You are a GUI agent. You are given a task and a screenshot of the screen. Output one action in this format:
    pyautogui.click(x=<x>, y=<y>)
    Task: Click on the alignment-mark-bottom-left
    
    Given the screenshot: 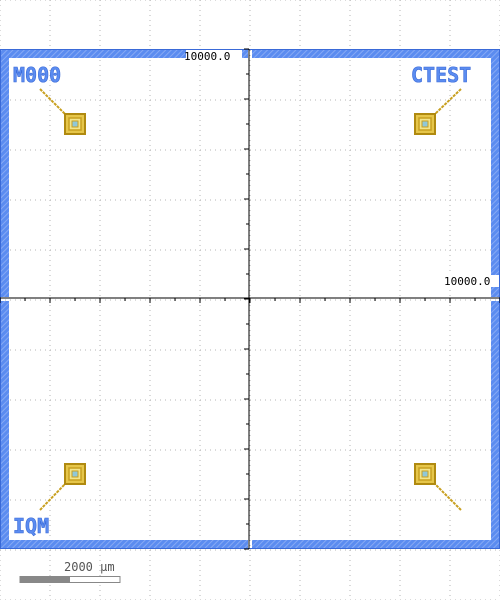 What is the action you would take?
    pyautogui.click(x=62, y=487)
    